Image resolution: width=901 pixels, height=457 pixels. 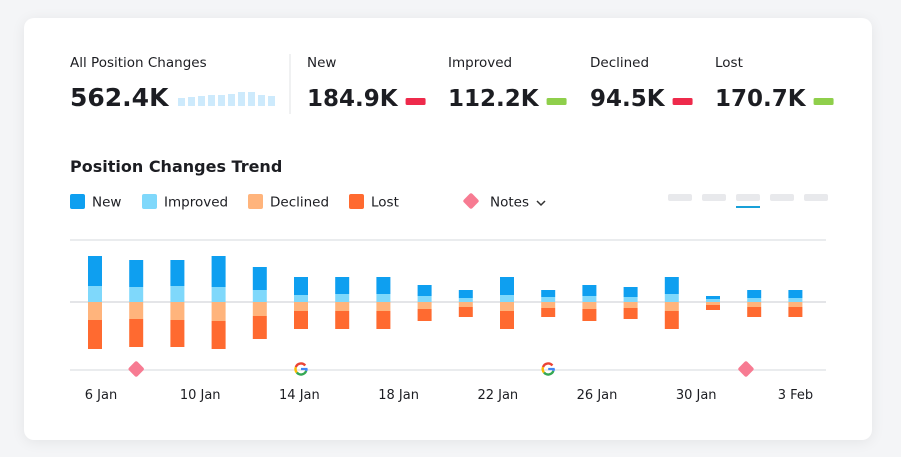 What do you see at coordinates (761, 99) in the screenshot?
I see `kpi-value: 170.7K` at bounding box center [761, 99].